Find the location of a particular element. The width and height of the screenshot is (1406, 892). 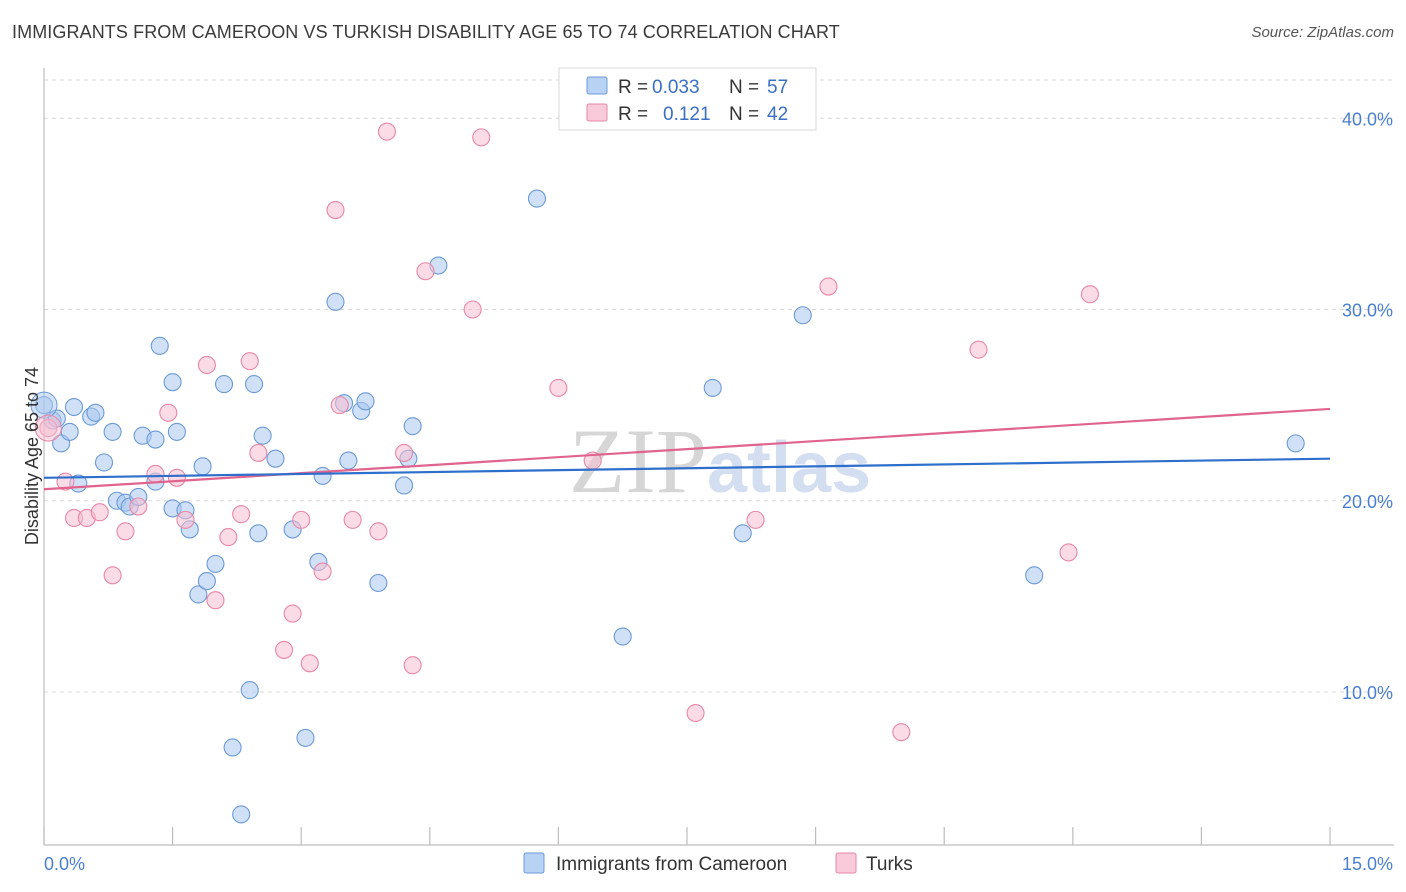

legend-r-label-turks: R = is located at coordinates (633, 114).